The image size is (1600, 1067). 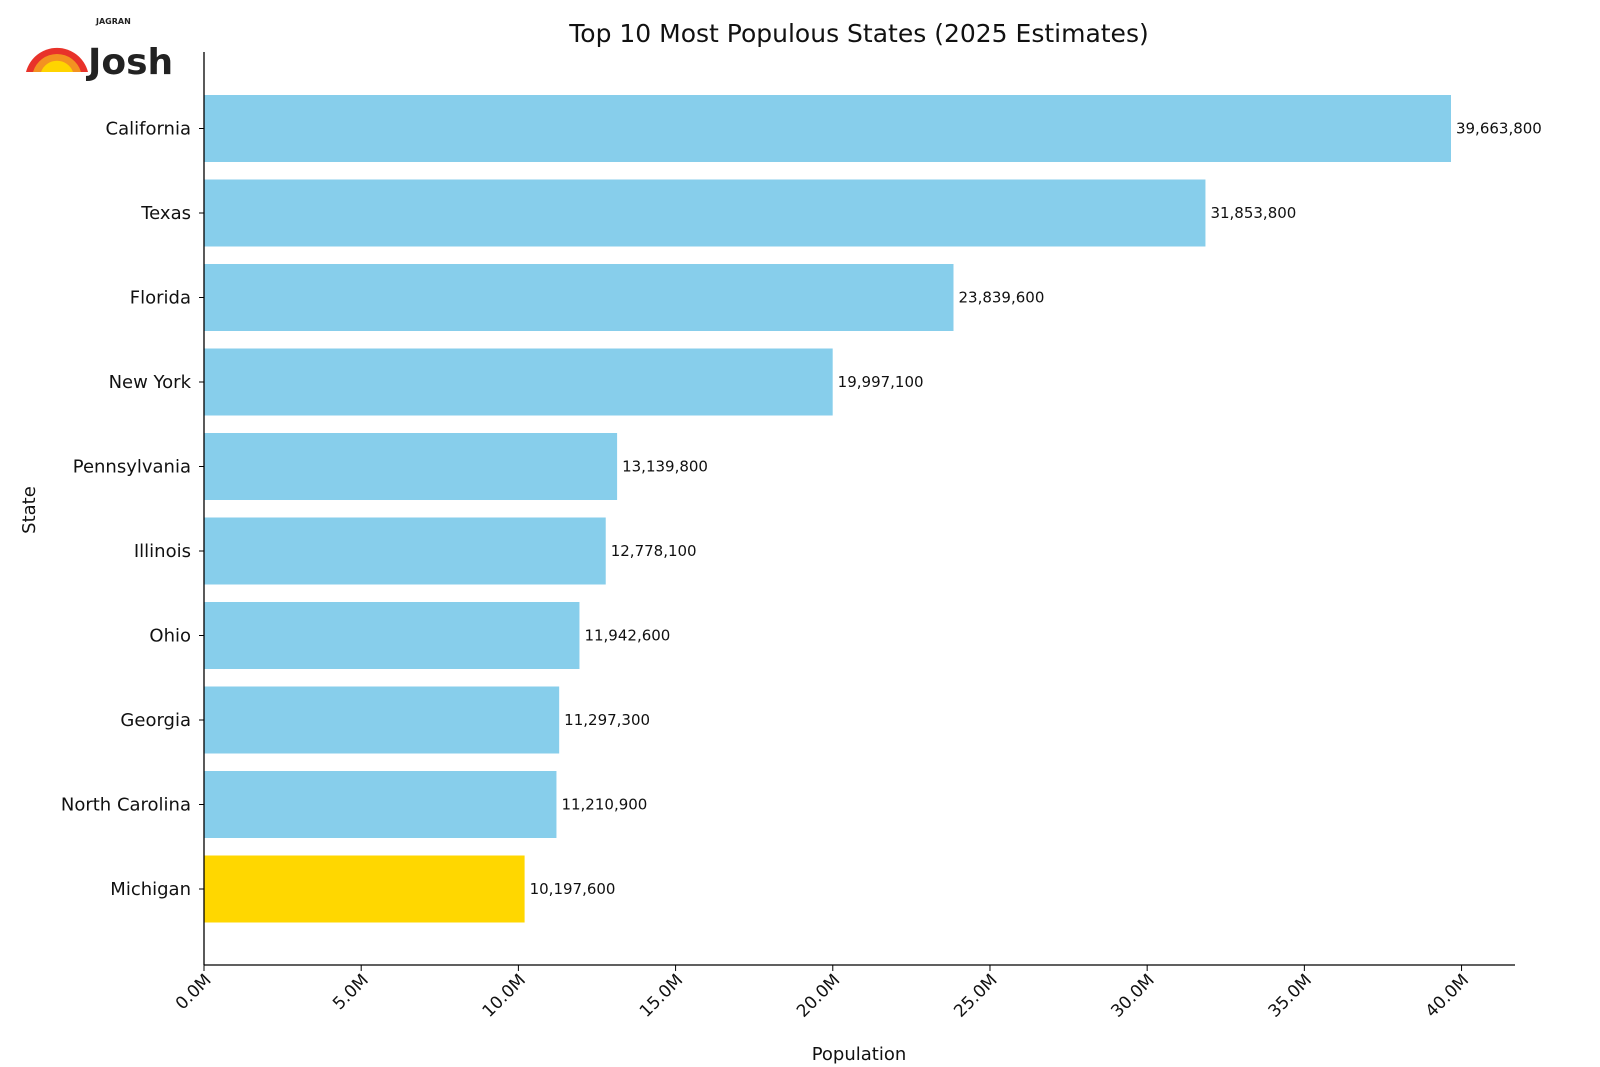 What do you see at coordinates (29, 510) in the screenshot?
I see `y-axis-label: State` at bounding box center [29, 510].